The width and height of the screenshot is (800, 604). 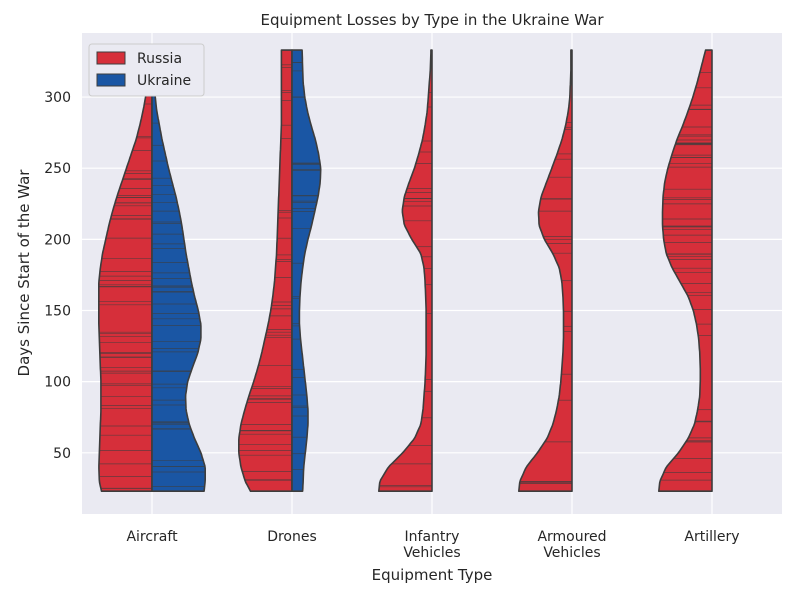 What do you see at coordinates (146, 70) in the screenshot?
I see `legend: Russia Ukraine` at bounding box center [146, 70].